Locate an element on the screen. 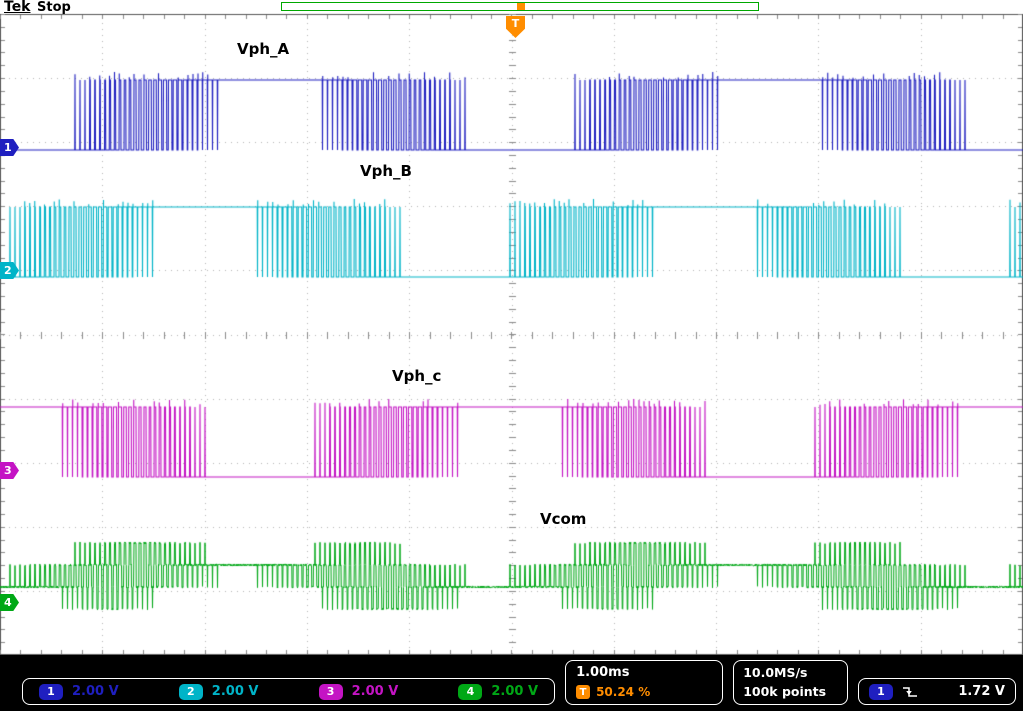 The width and height of the screenshot is (1023, 711). record-length-value: 100k points is located at coordinates (785, 691).